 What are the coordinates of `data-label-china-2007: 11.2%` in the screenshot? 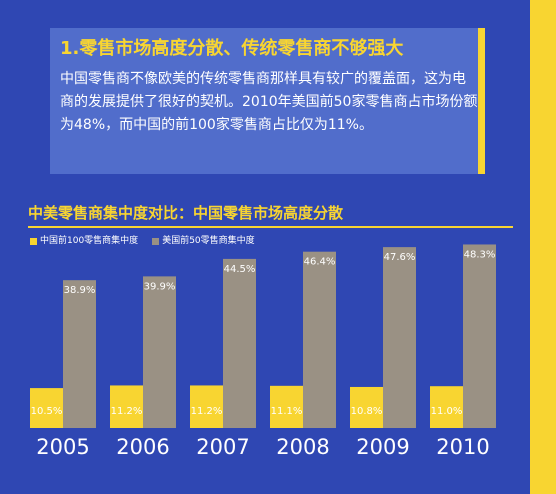 It's located at (207, 411).